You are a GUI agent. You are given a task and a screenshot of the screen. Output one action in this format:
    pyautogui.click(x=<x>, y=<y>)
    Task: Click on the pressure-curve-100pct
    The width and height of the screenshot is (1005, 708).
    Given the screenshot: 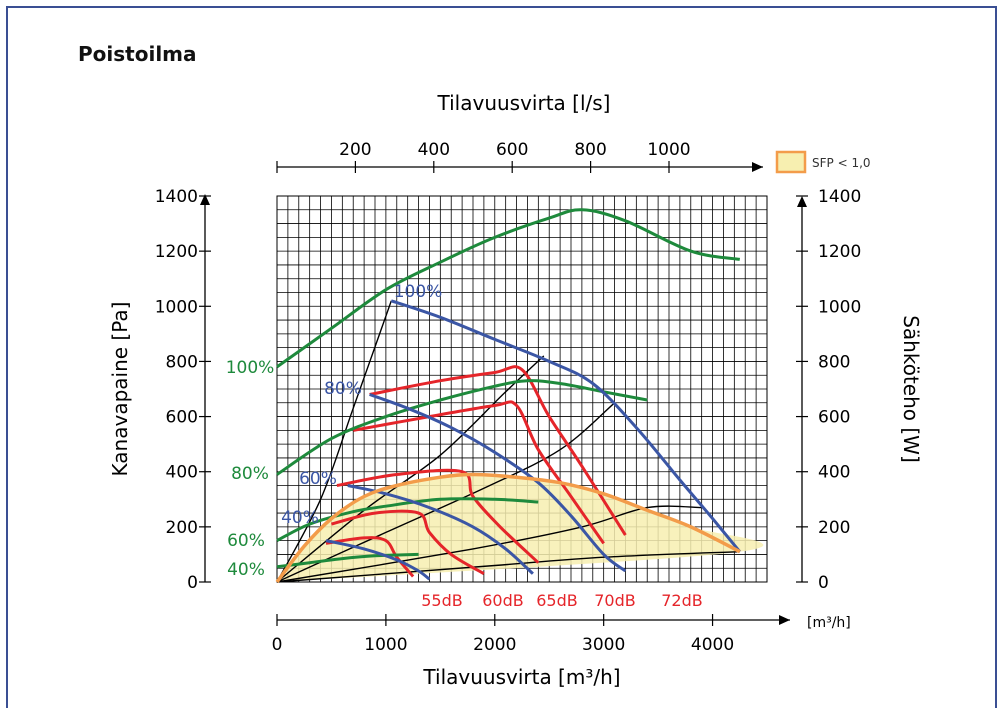 What is the action you would take?
    pyautogui.click(x=565, y=426)
    